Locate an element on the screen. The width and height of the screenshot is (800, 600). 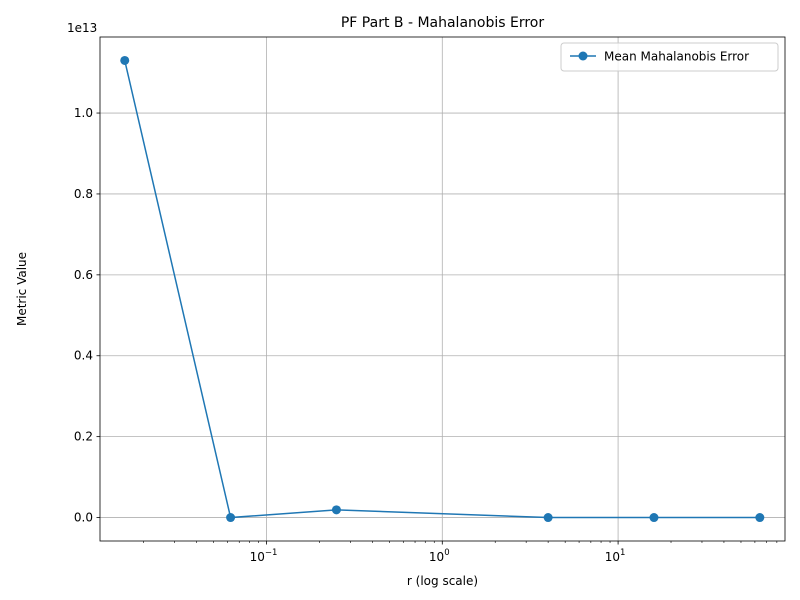
legend-entry-label: Mean Mahalanobis Error is located at coordinates (676, 57).